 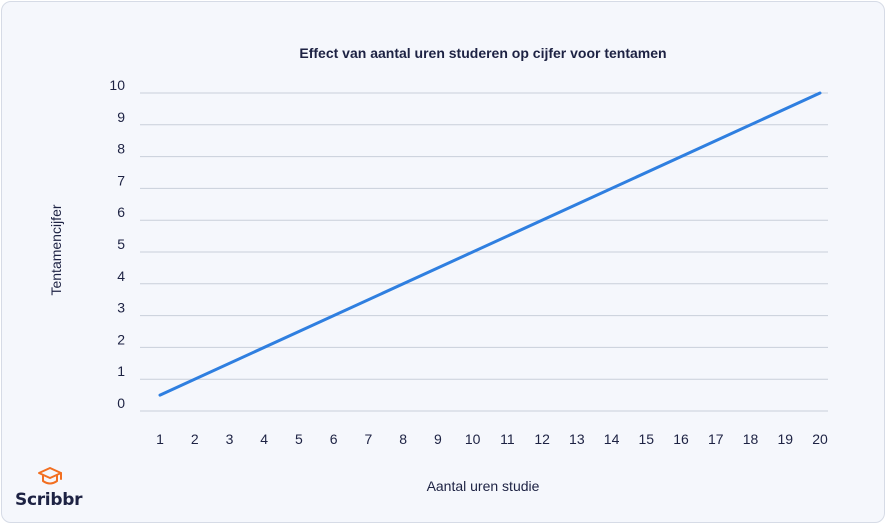 I want to click on x-tick-label: 14, so click(x=612, y=439).